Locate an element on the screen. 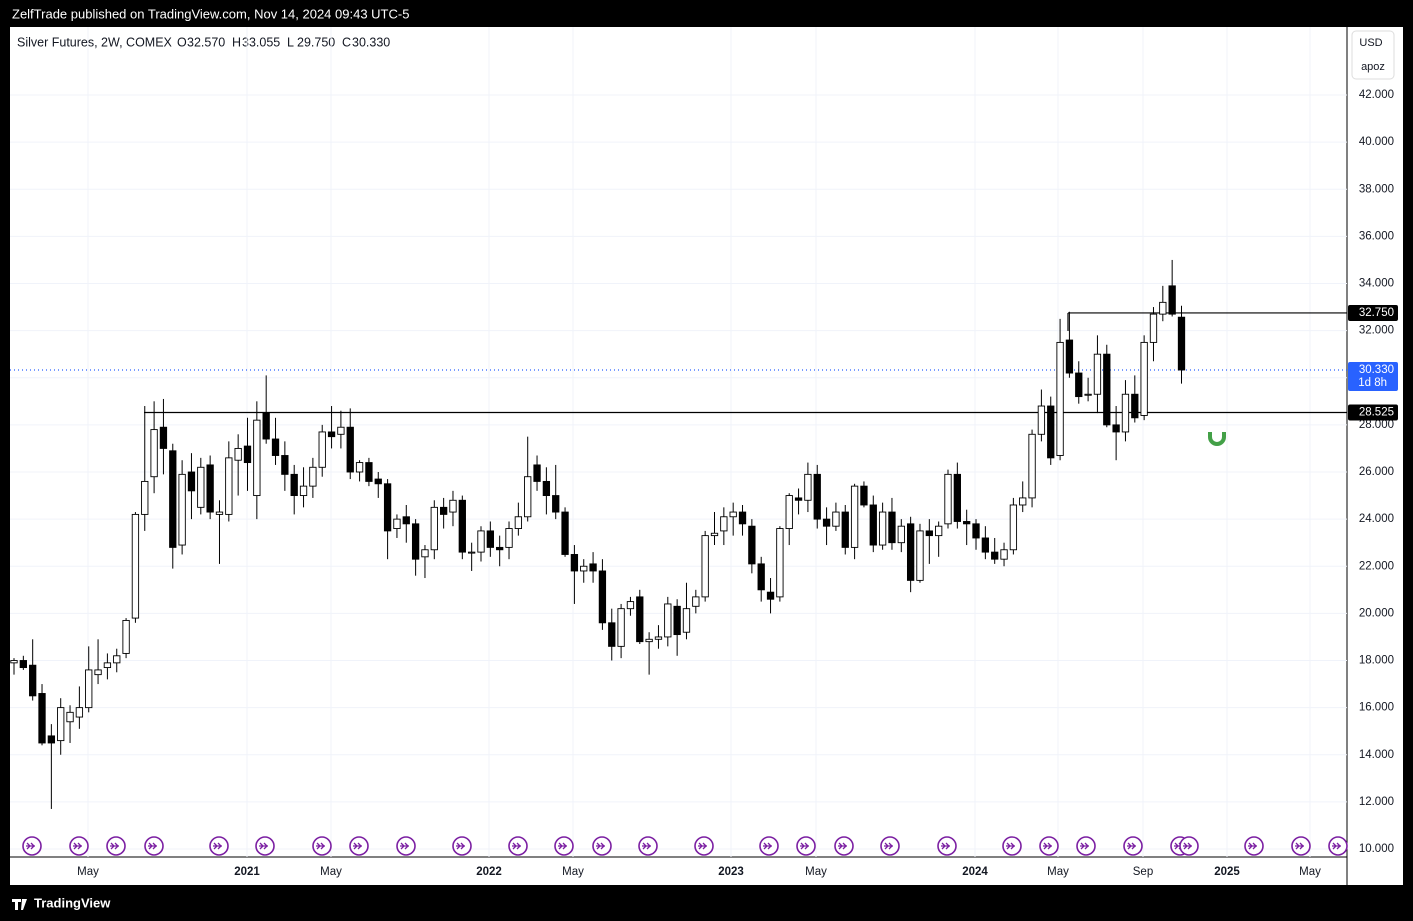  currency: USD is located at coordinates (1370, 43).